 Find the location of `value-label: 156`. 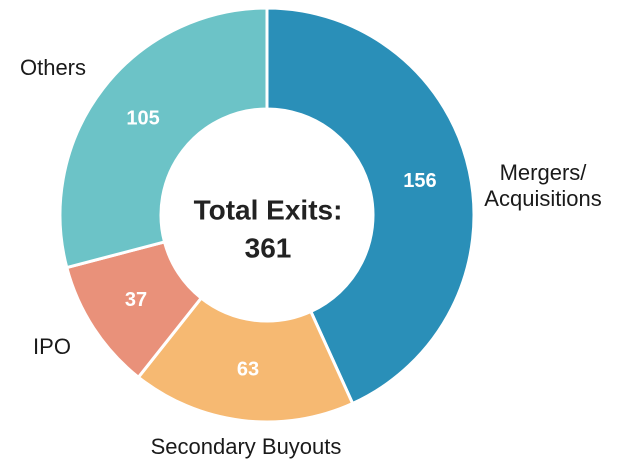

value-label: 156 is located at coordinates (419, 181).